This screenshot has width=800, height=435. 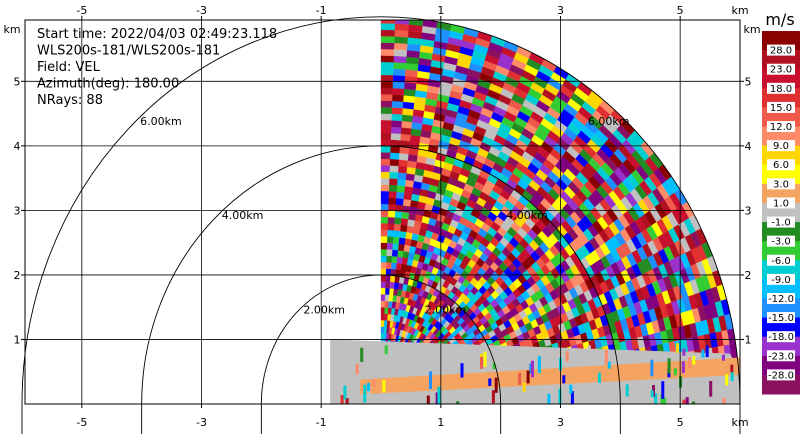 I want to click on colorbar-label-3: 15.0, so click(x=781, y=108).